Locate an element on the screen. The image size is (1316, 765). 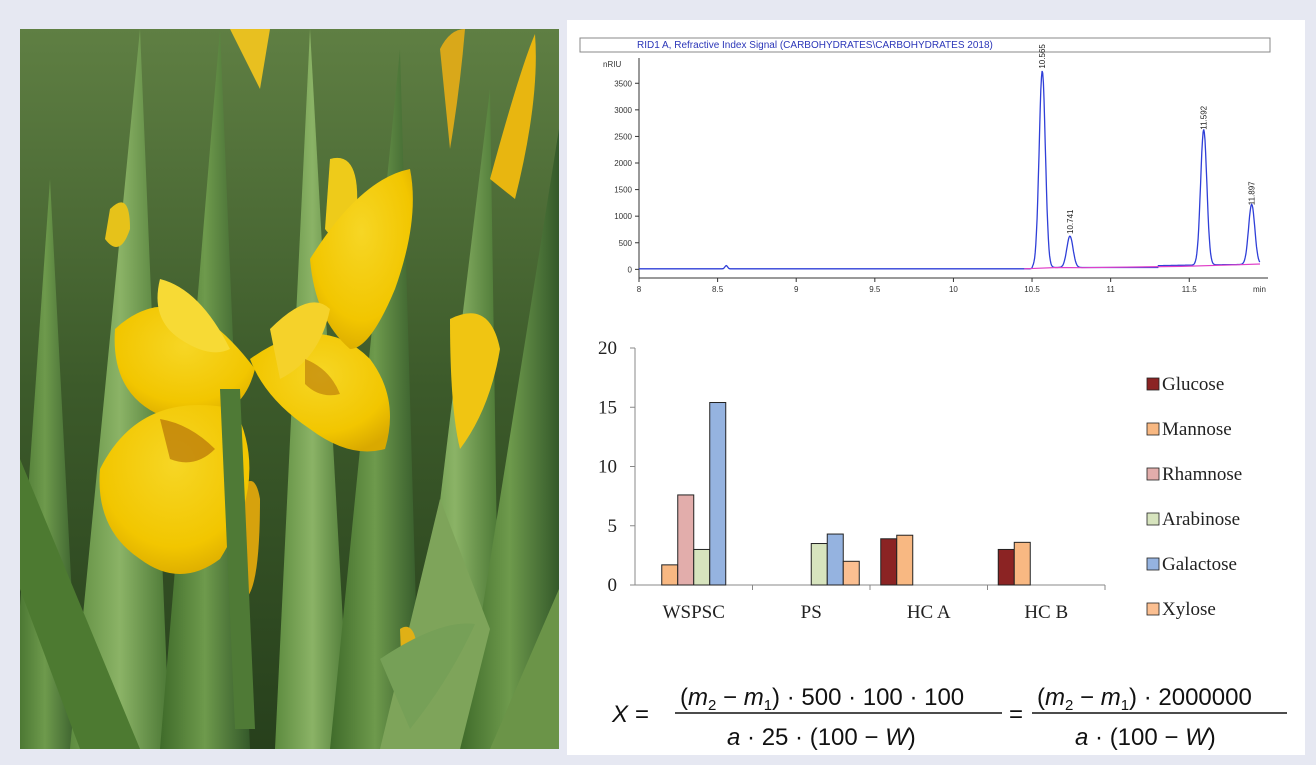
formula-denominator-2: a · (100 − W) is located at coordinates (1145, 737).